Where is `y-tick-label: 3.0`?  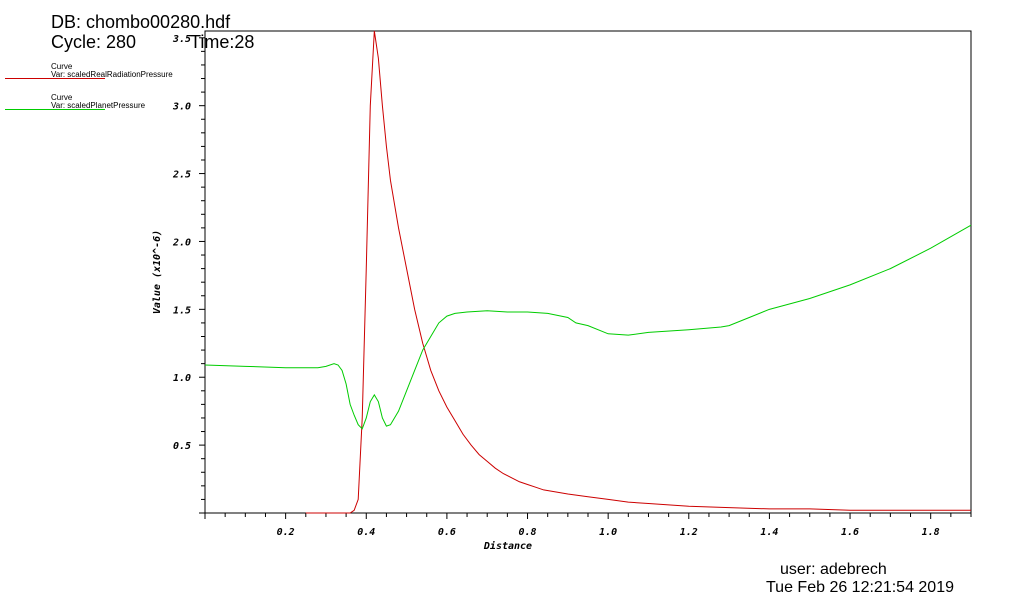
y-tick-label: 3.0 is located at coordinates (181, 107).